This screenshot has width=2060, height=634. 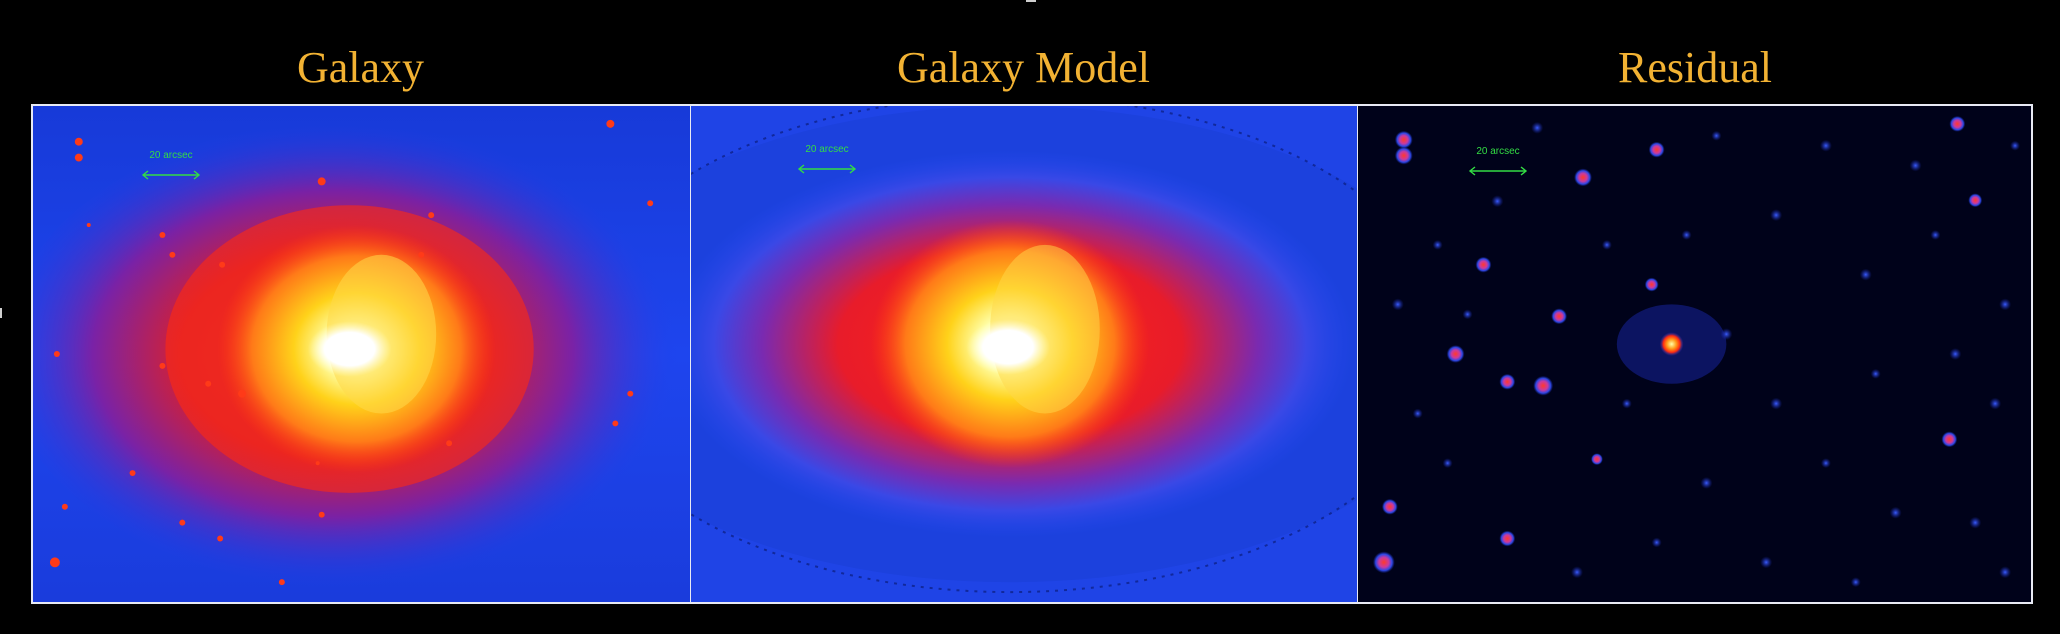 I want to click on panel-title-galaxy: Galaxy, so click(x=360, y=67).